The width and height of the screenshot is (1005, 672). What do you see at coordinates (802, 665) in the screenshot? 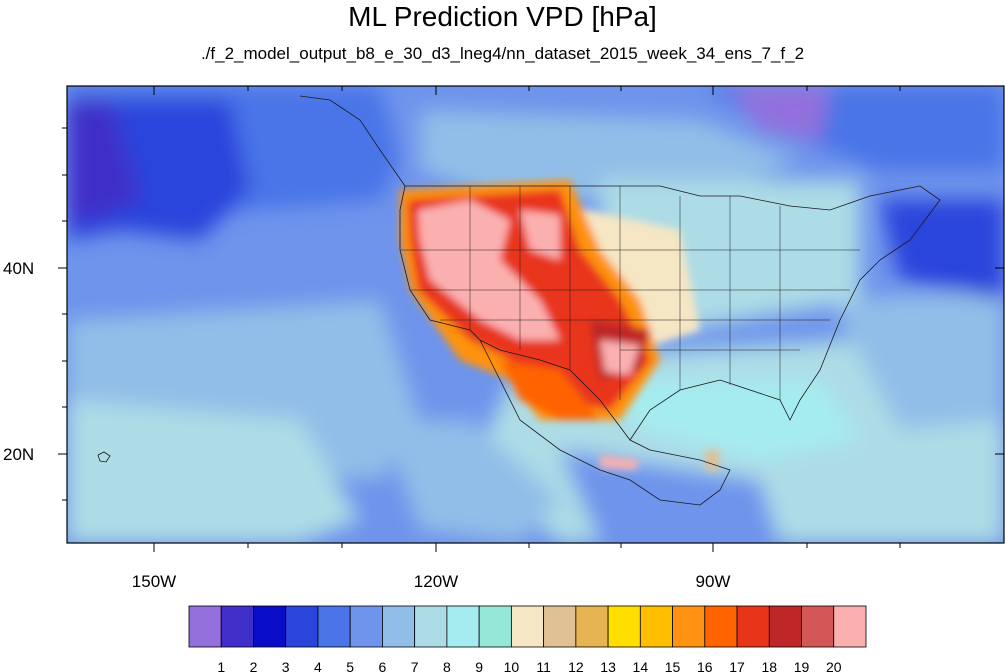
I see `colorbar-tick-label: 19` at bounding box center [802, 665].